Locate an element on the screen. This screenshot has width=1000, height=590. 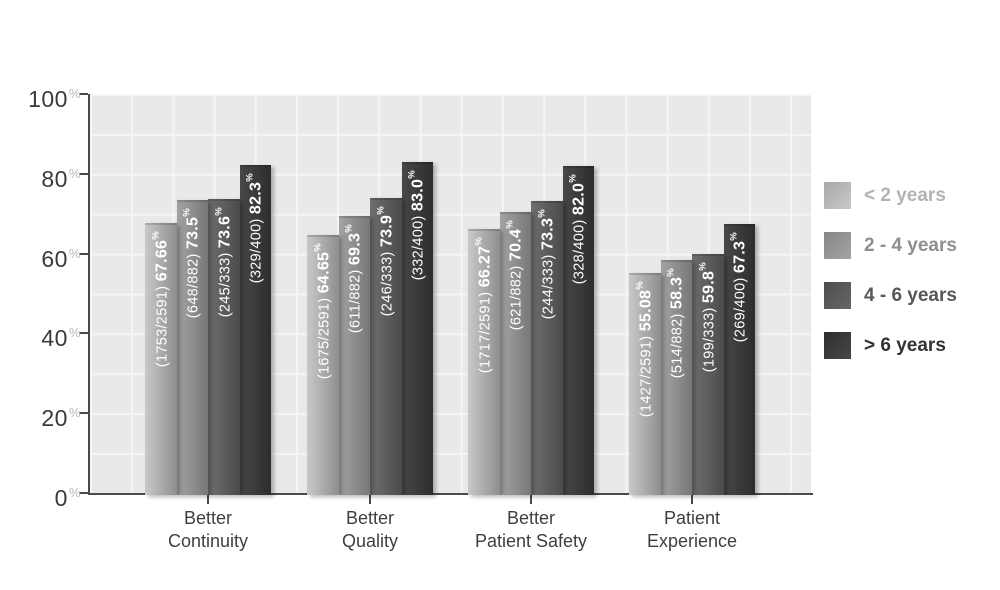
bar-fraction: (328/400) is located at coordinates (579, 250).